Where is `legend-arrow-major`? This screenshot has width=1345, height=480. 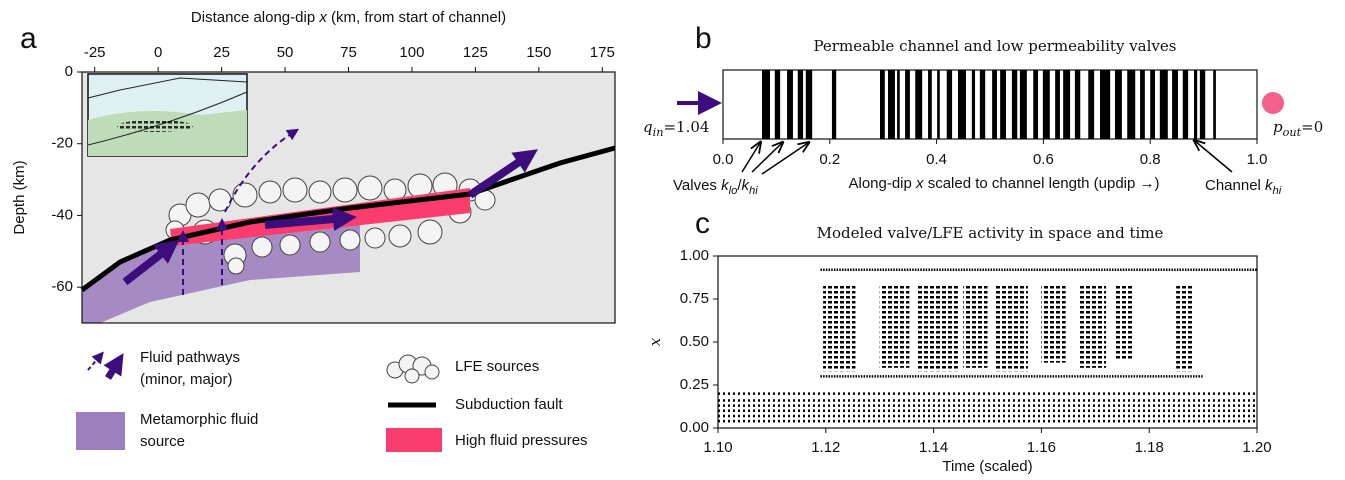 legend-arrow-major is located at coordinates (113, 366).